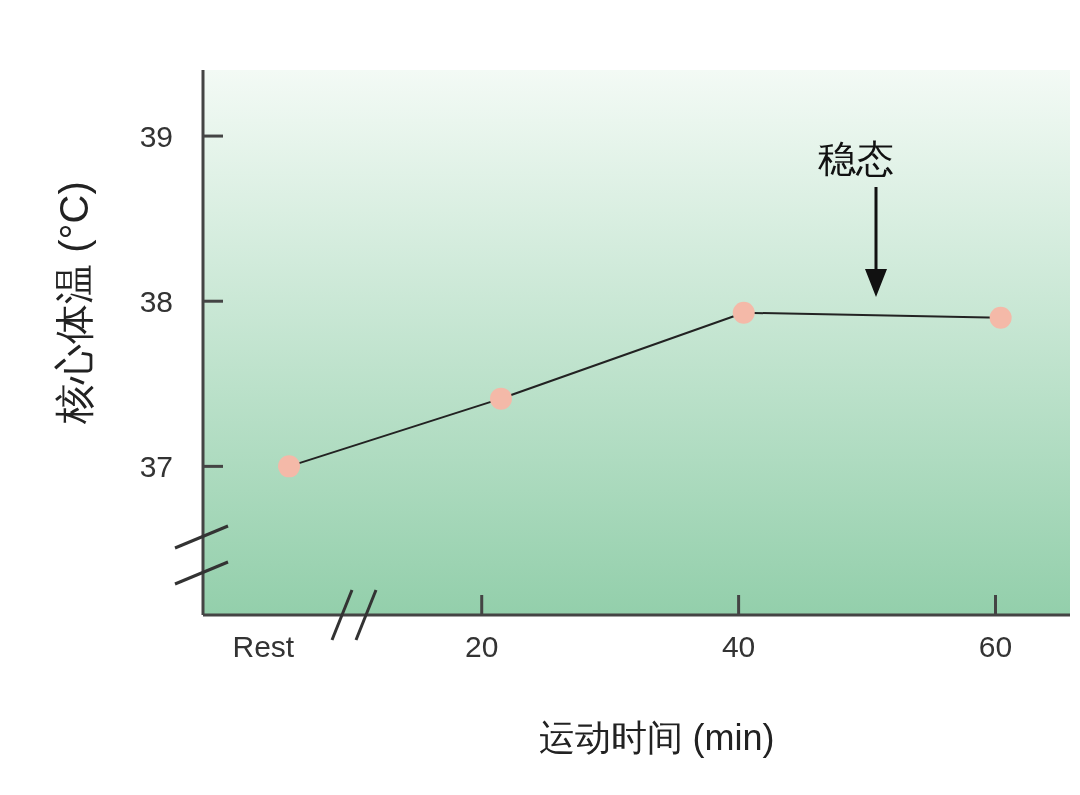 This screenshot has width=1080, height=795. What do you see at coordinates (995, 646) in the screenshot?
I see `x-tick-label: 60` at bounding box center [995, 646].